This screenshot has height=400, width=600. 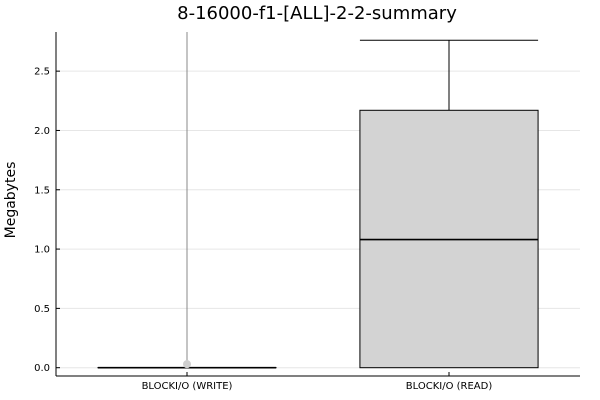 I want to click on outlier-point, so click(x=187, y=364).